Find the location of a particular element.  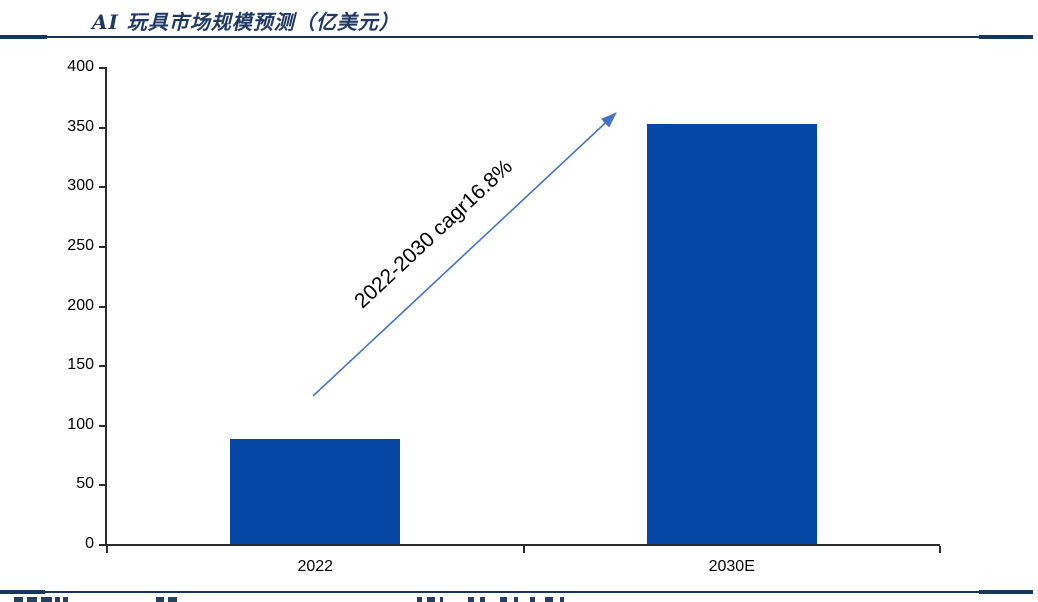

y-tick-label: 0 is located at coordinates (89, 543).